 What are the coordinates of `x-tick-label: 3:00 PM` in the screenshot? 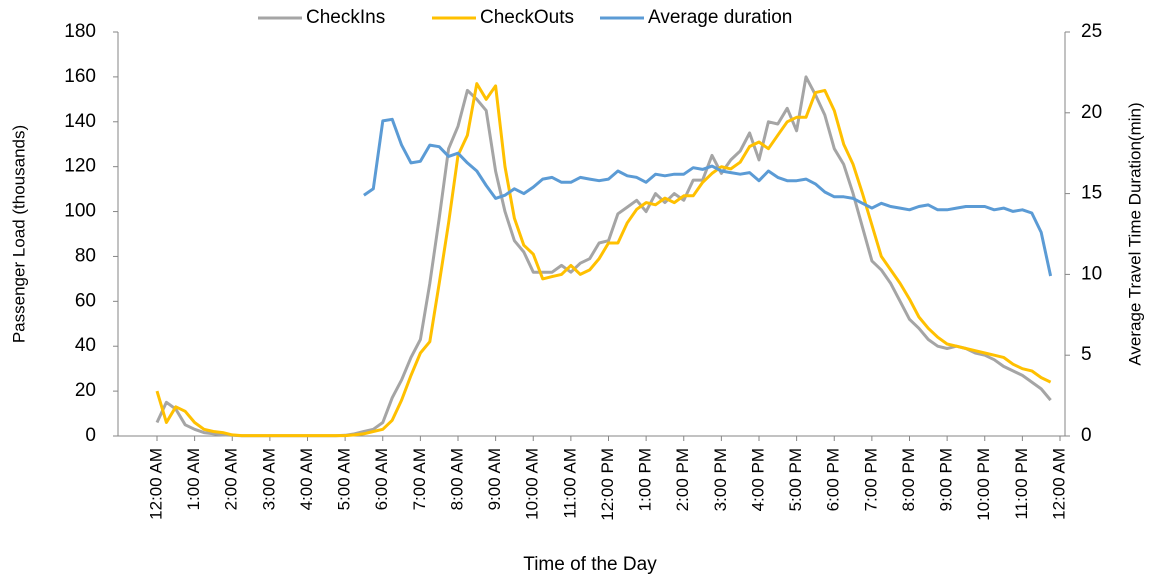 It's located at (720, 479).